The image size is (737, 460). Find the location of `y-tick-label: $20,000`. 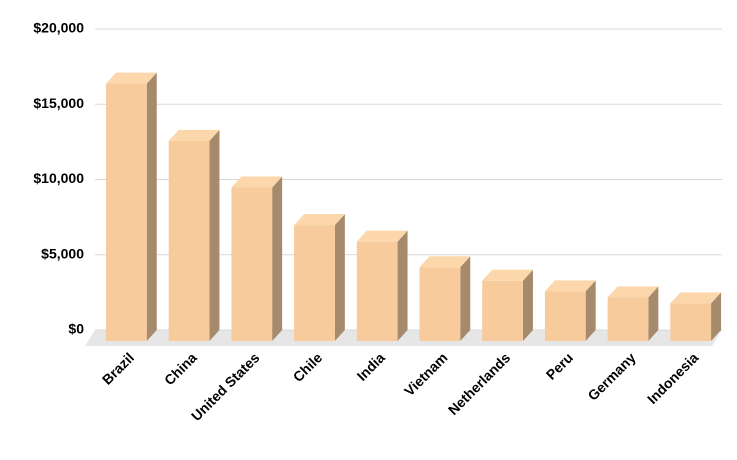

y-tick-label: $20,000 is located at coordinates (58, 28).